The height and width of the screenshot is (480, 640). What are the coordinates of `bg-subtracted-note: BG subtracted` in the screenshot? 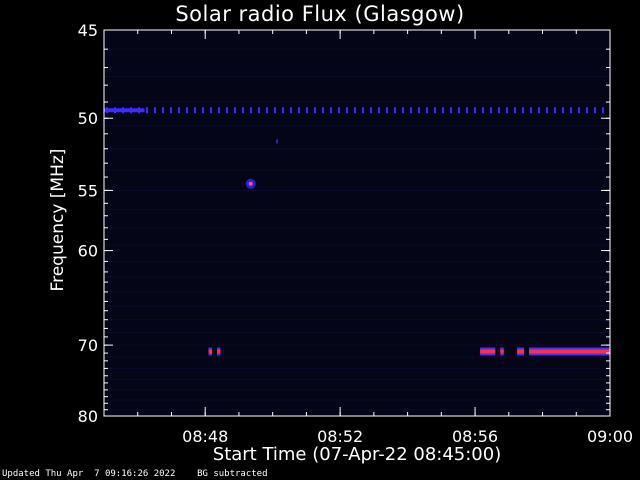 It's located at (232, 474).